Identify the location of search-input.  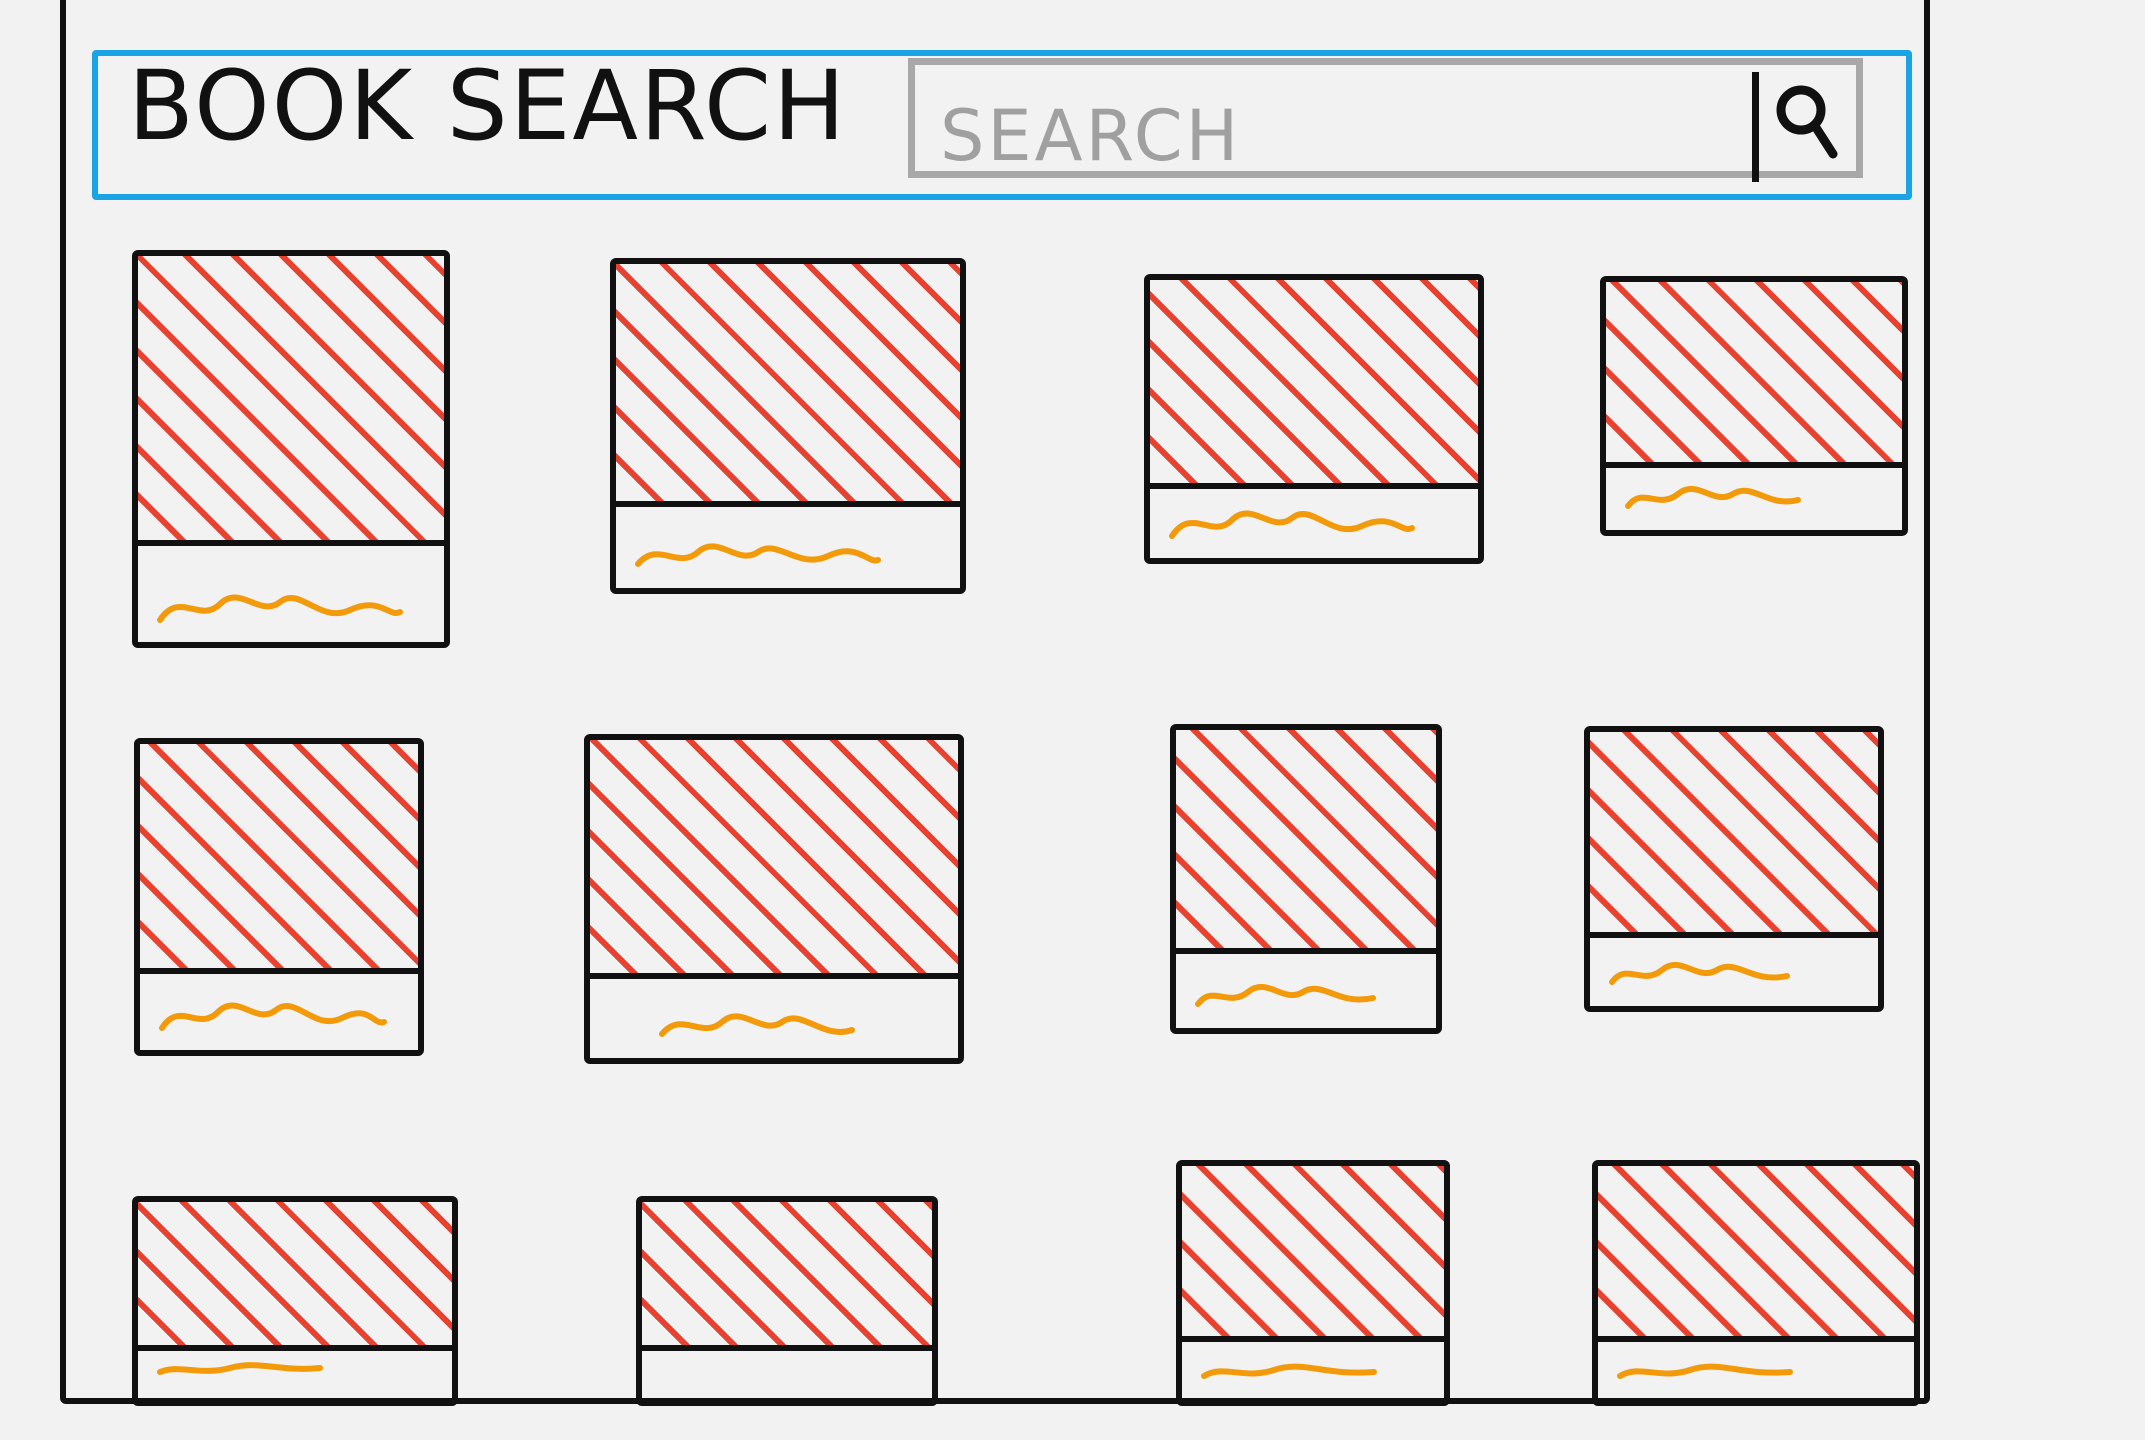
(1340, 136).